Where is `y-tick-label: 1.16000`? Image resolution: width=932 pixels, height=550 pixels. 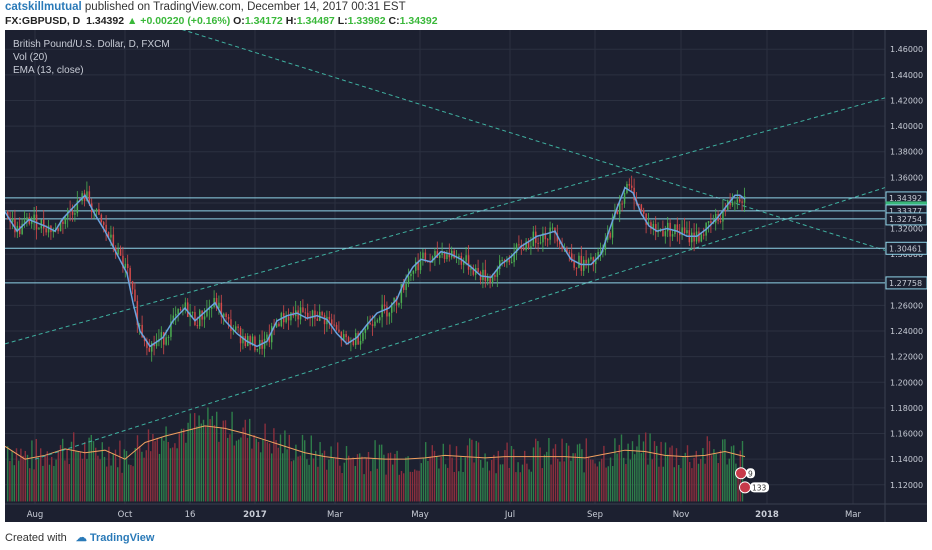 y-tick-label: 1.16000 is located at coordinates (906, 434).